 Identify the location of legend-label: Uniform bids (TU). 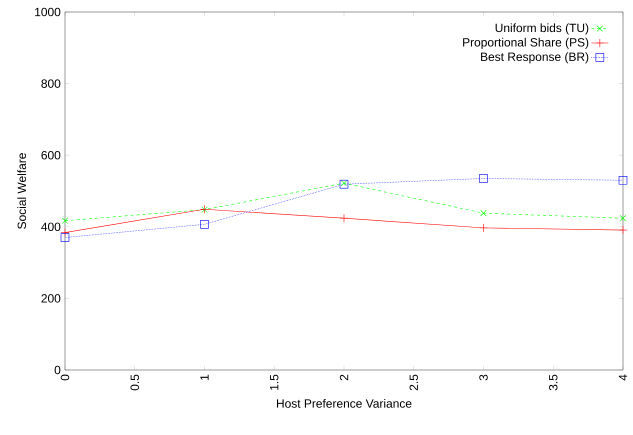
(542, 28).